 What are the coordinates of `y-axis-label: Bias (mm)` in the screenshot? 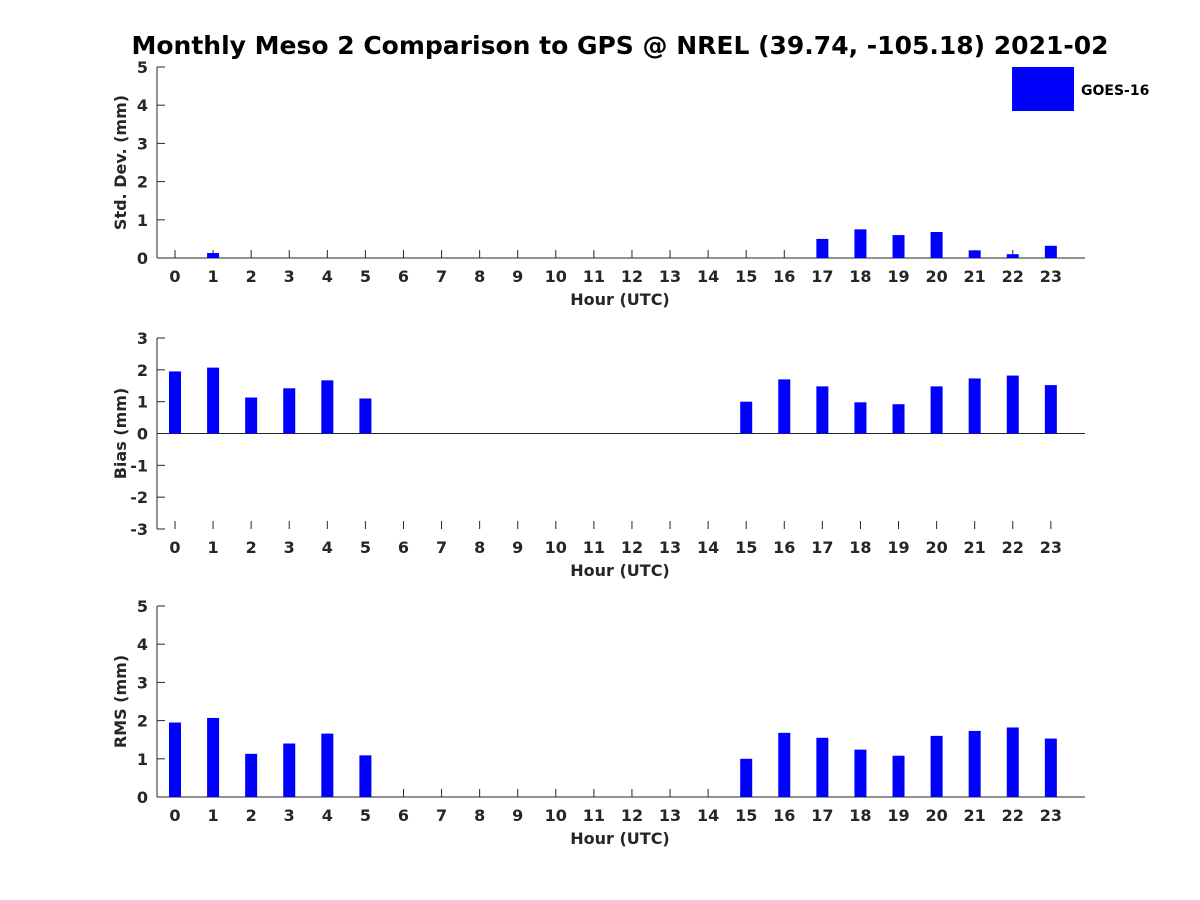 It's located at (120, 434).